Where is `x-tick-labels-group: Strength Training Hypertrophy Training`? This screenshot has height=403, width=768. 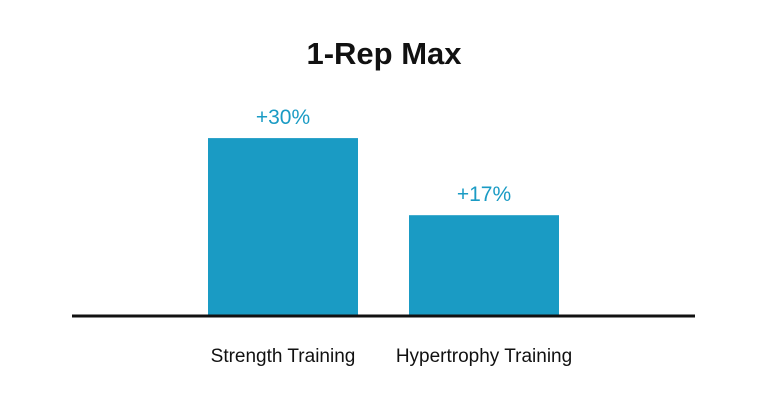 x-tick-labels-group: Strength Training Hypertrophy Training is located at coordinates (392, 356).